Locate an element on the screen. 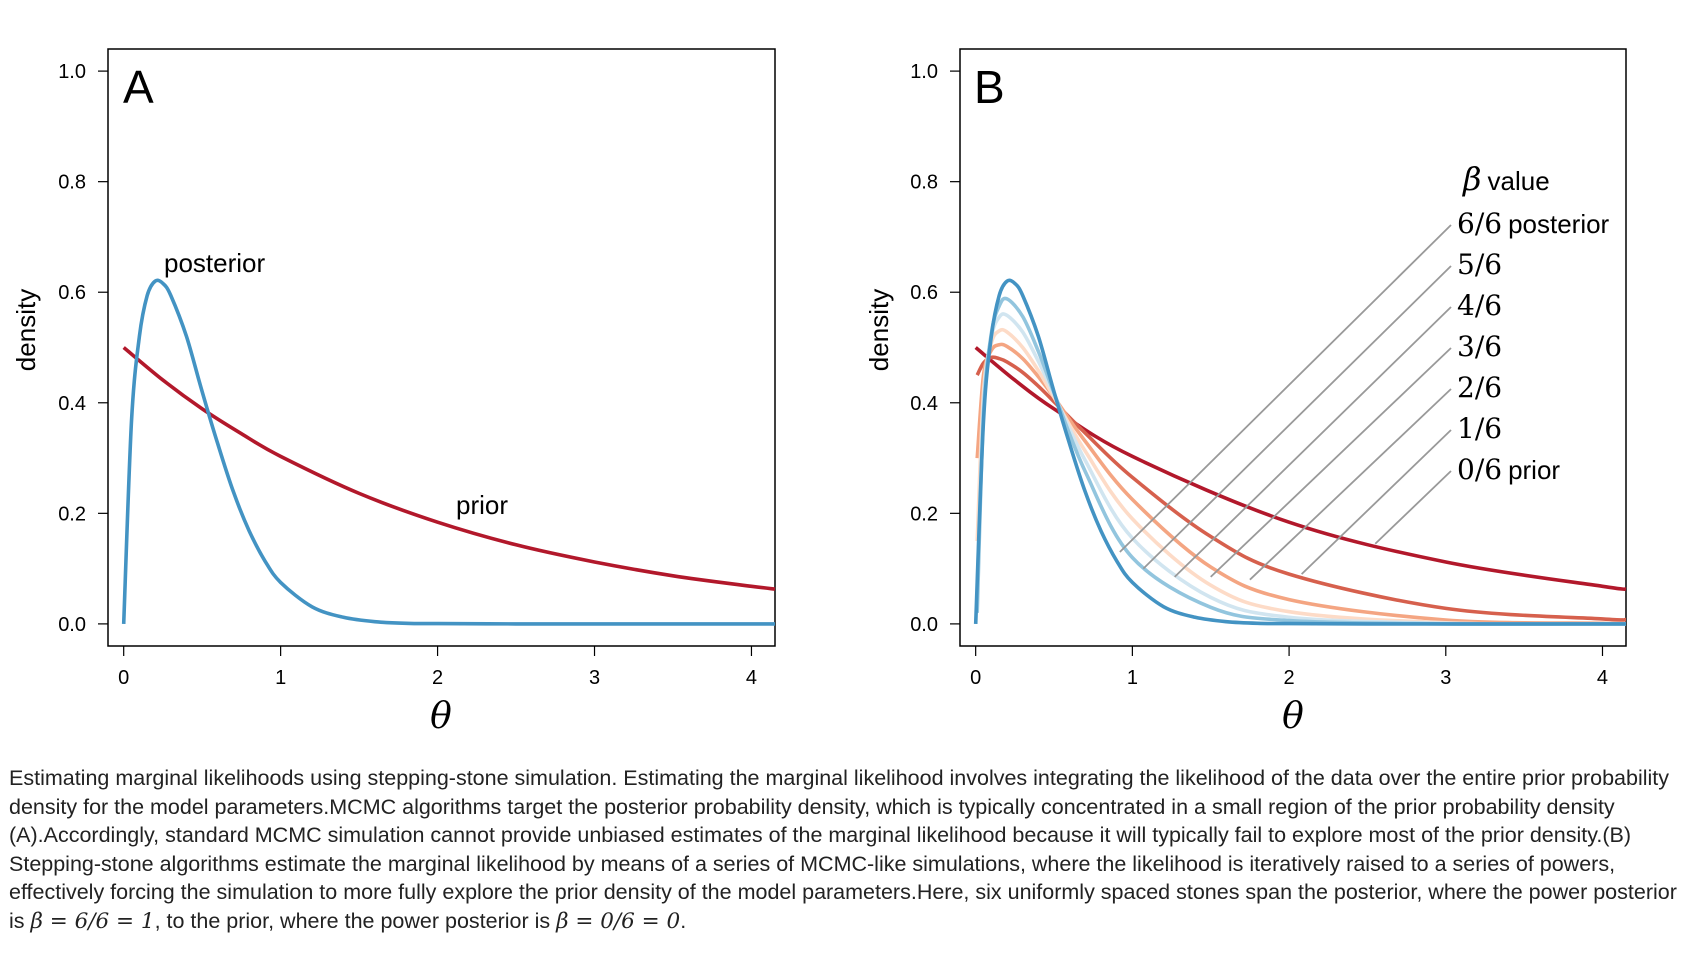 The image size is (1702, 964). panel-b-series is located at coordinates (1300, 452).